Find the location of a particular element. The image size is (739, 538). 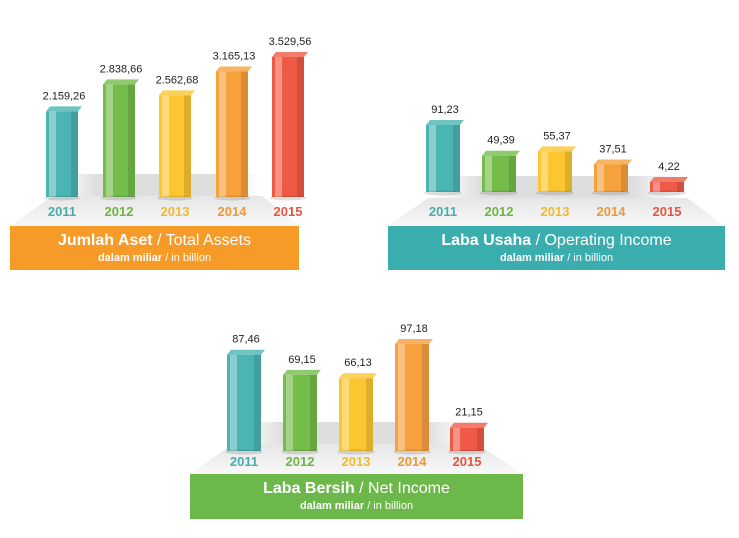

chart-title: Laba Bersih / Net Income is located at coordinates (356, 488).